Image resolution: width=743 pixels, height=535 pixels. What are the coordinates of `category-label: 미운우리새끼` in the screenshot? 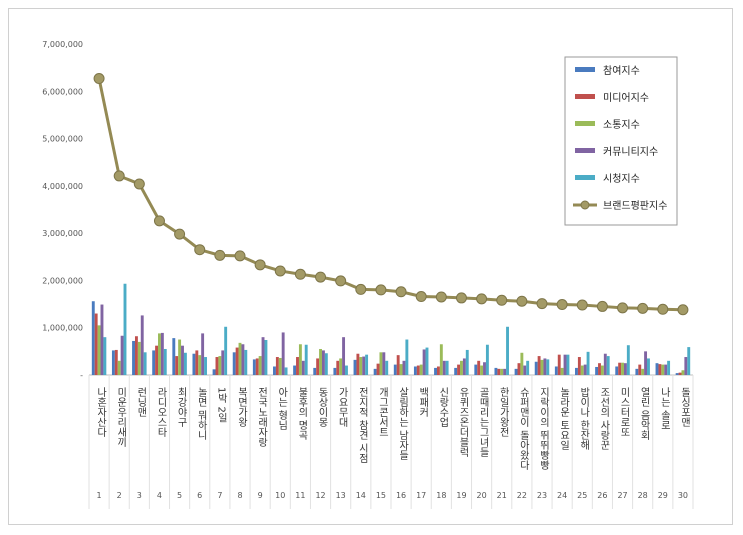 It's located at (121, 417).